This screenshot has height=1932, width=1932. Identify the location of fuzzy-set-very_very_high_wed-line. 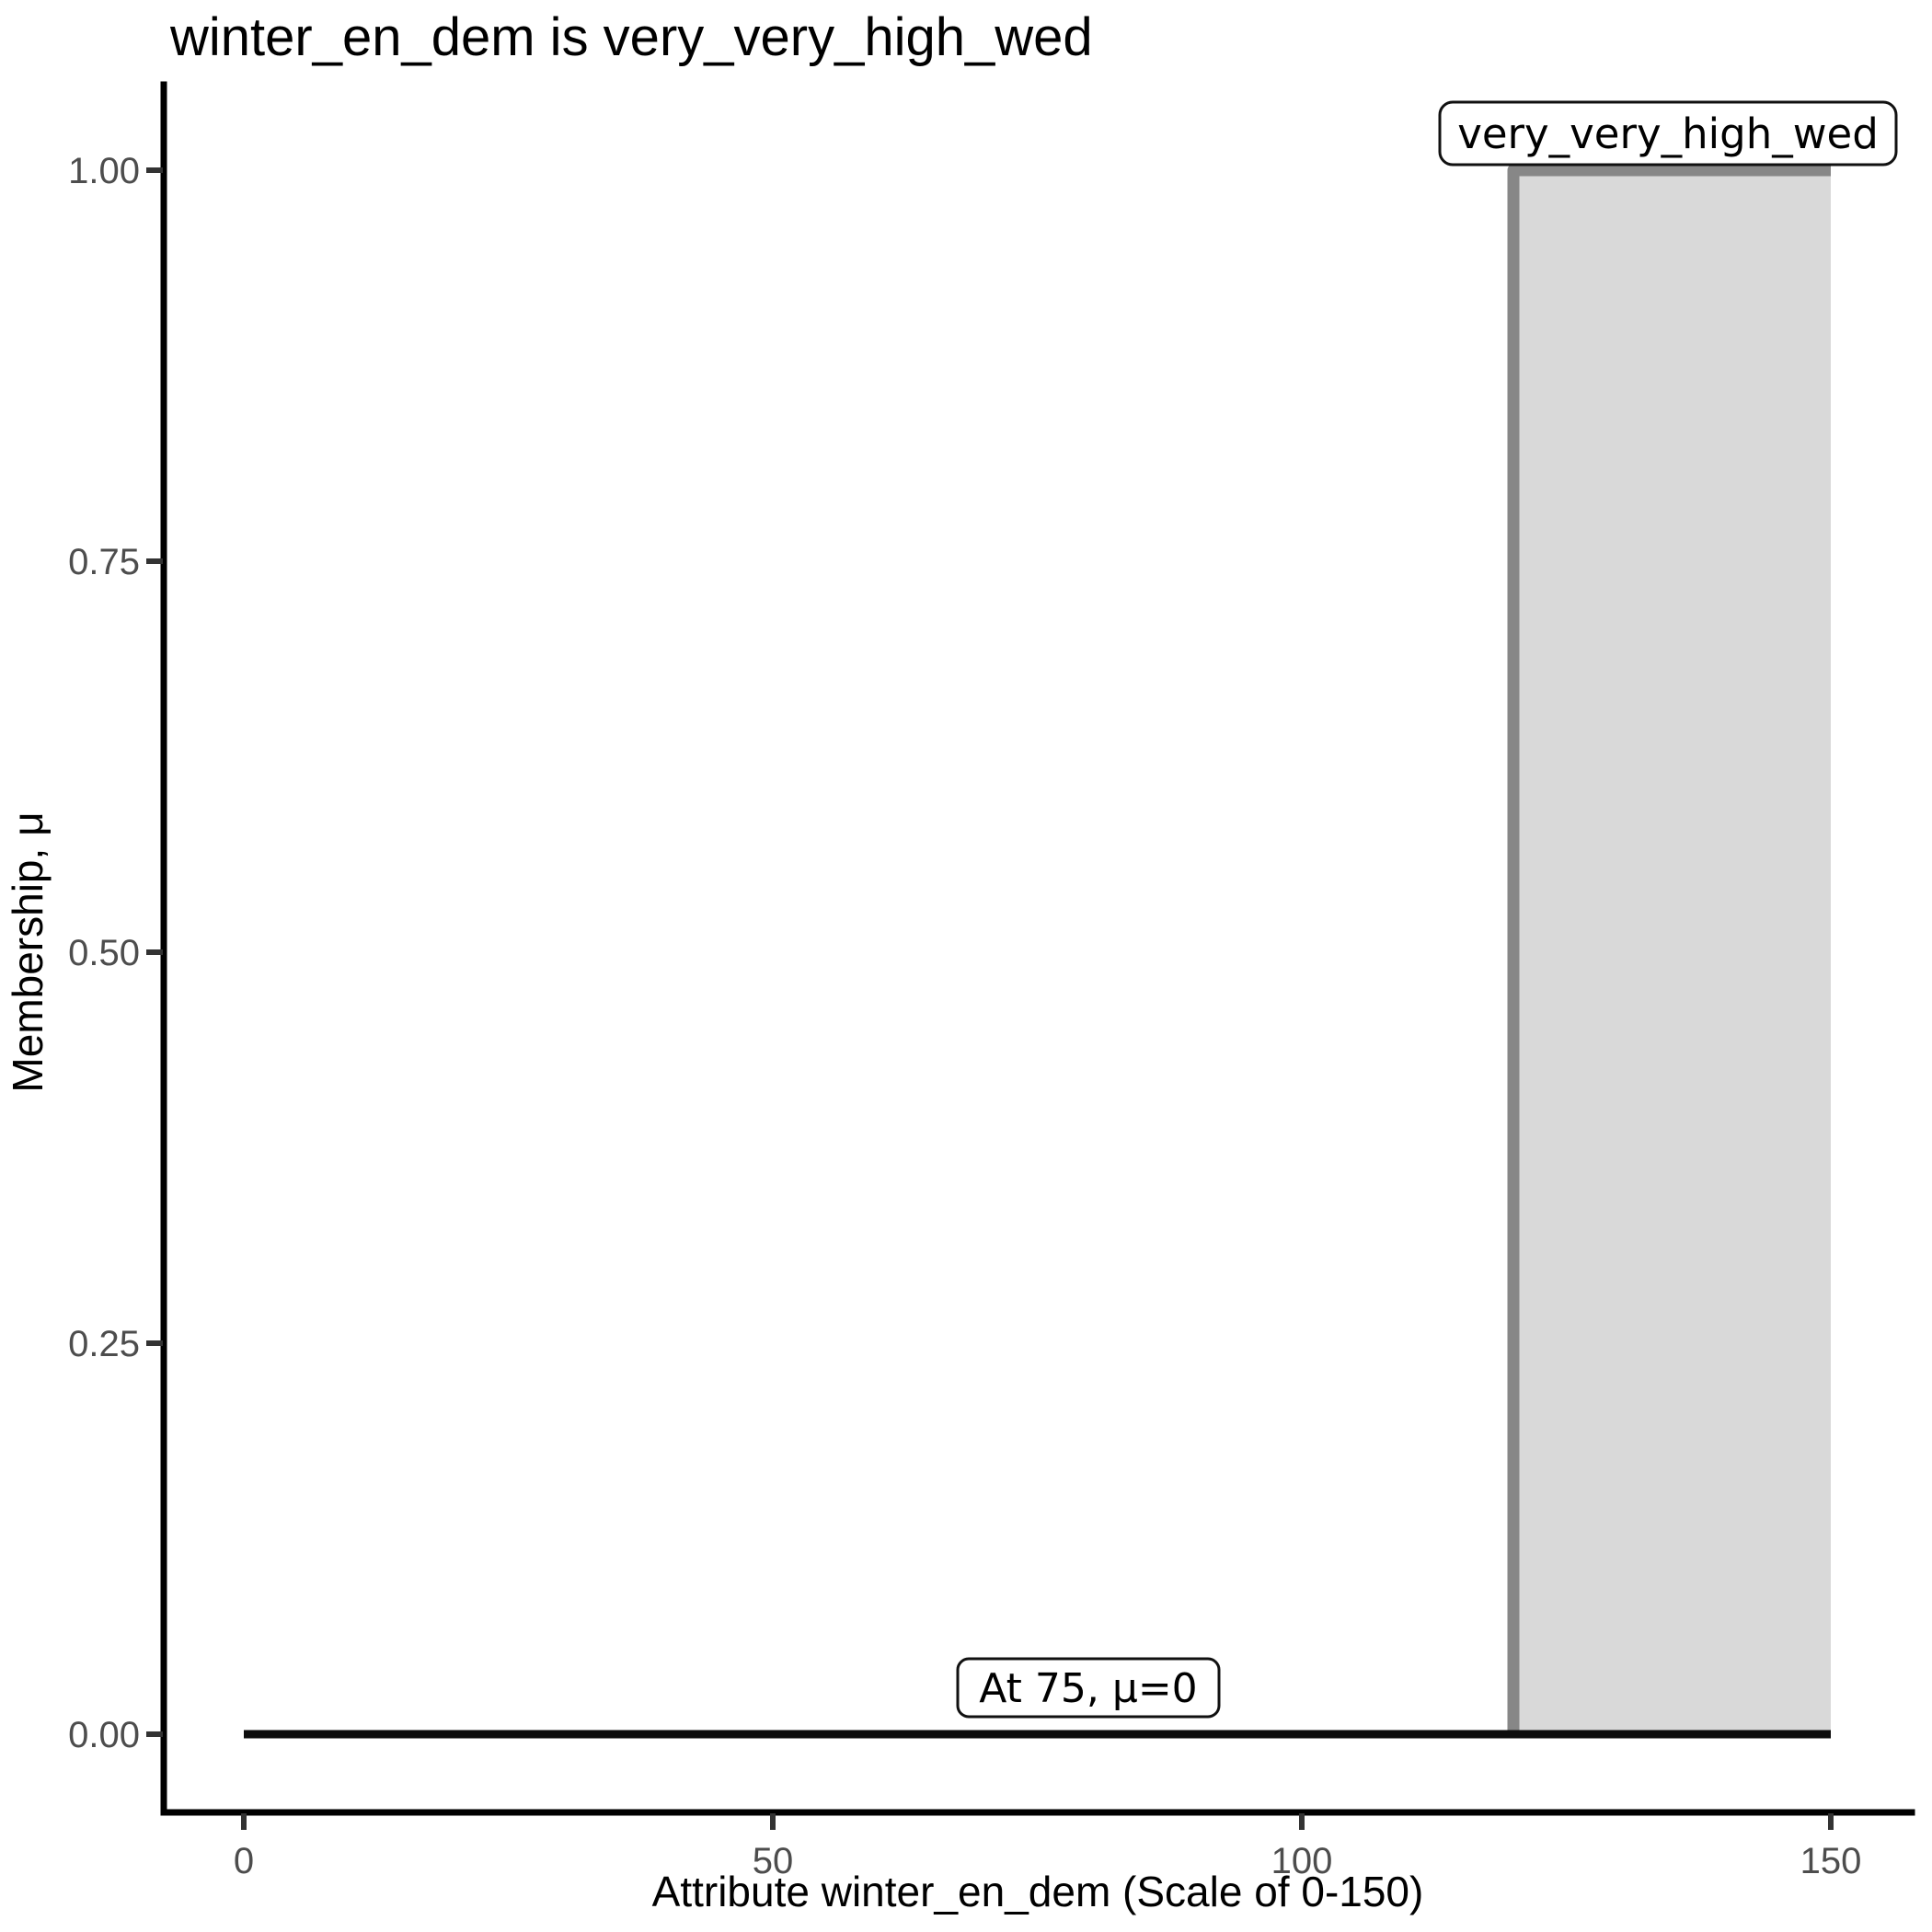
(1669, 949).